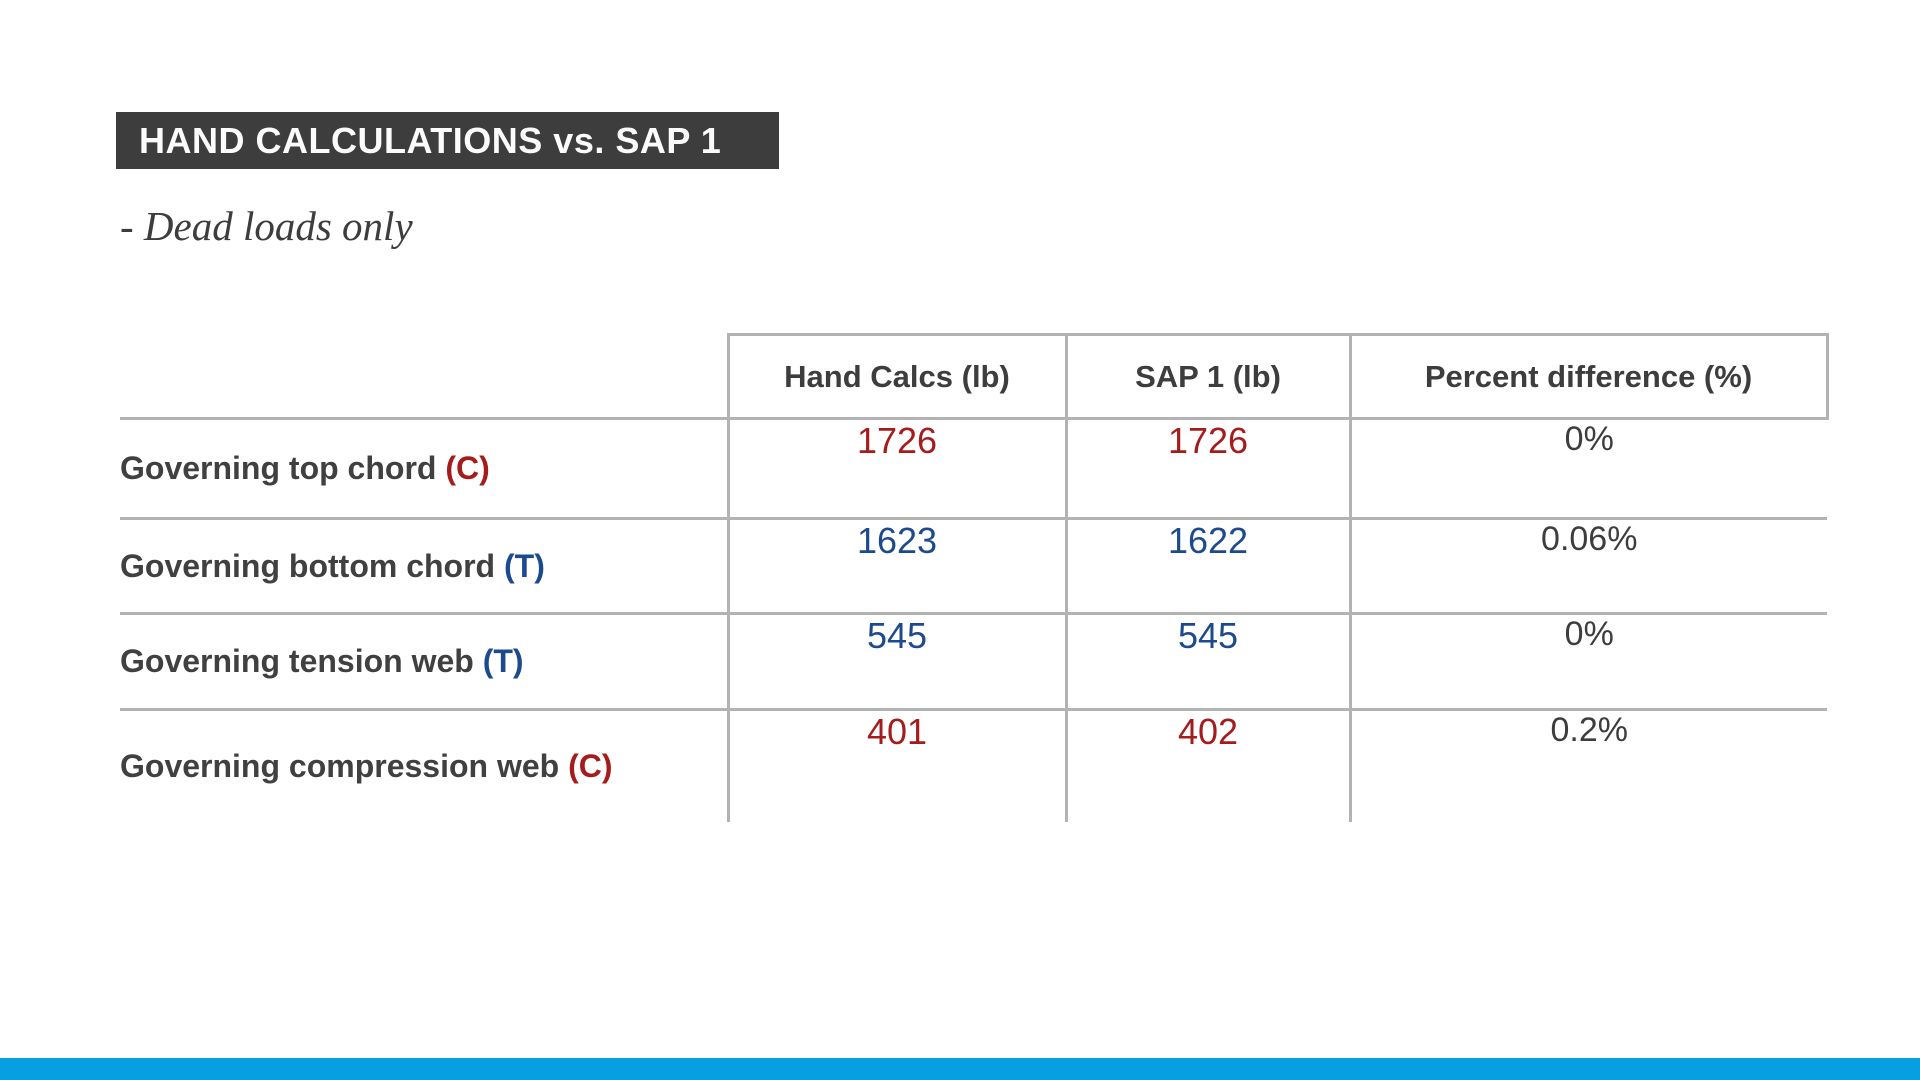  What do you see at coordinates (266, 226) in the screenshot?
I see `slide-subtitle: - Dead loads only` at bounding box center [266, 226].